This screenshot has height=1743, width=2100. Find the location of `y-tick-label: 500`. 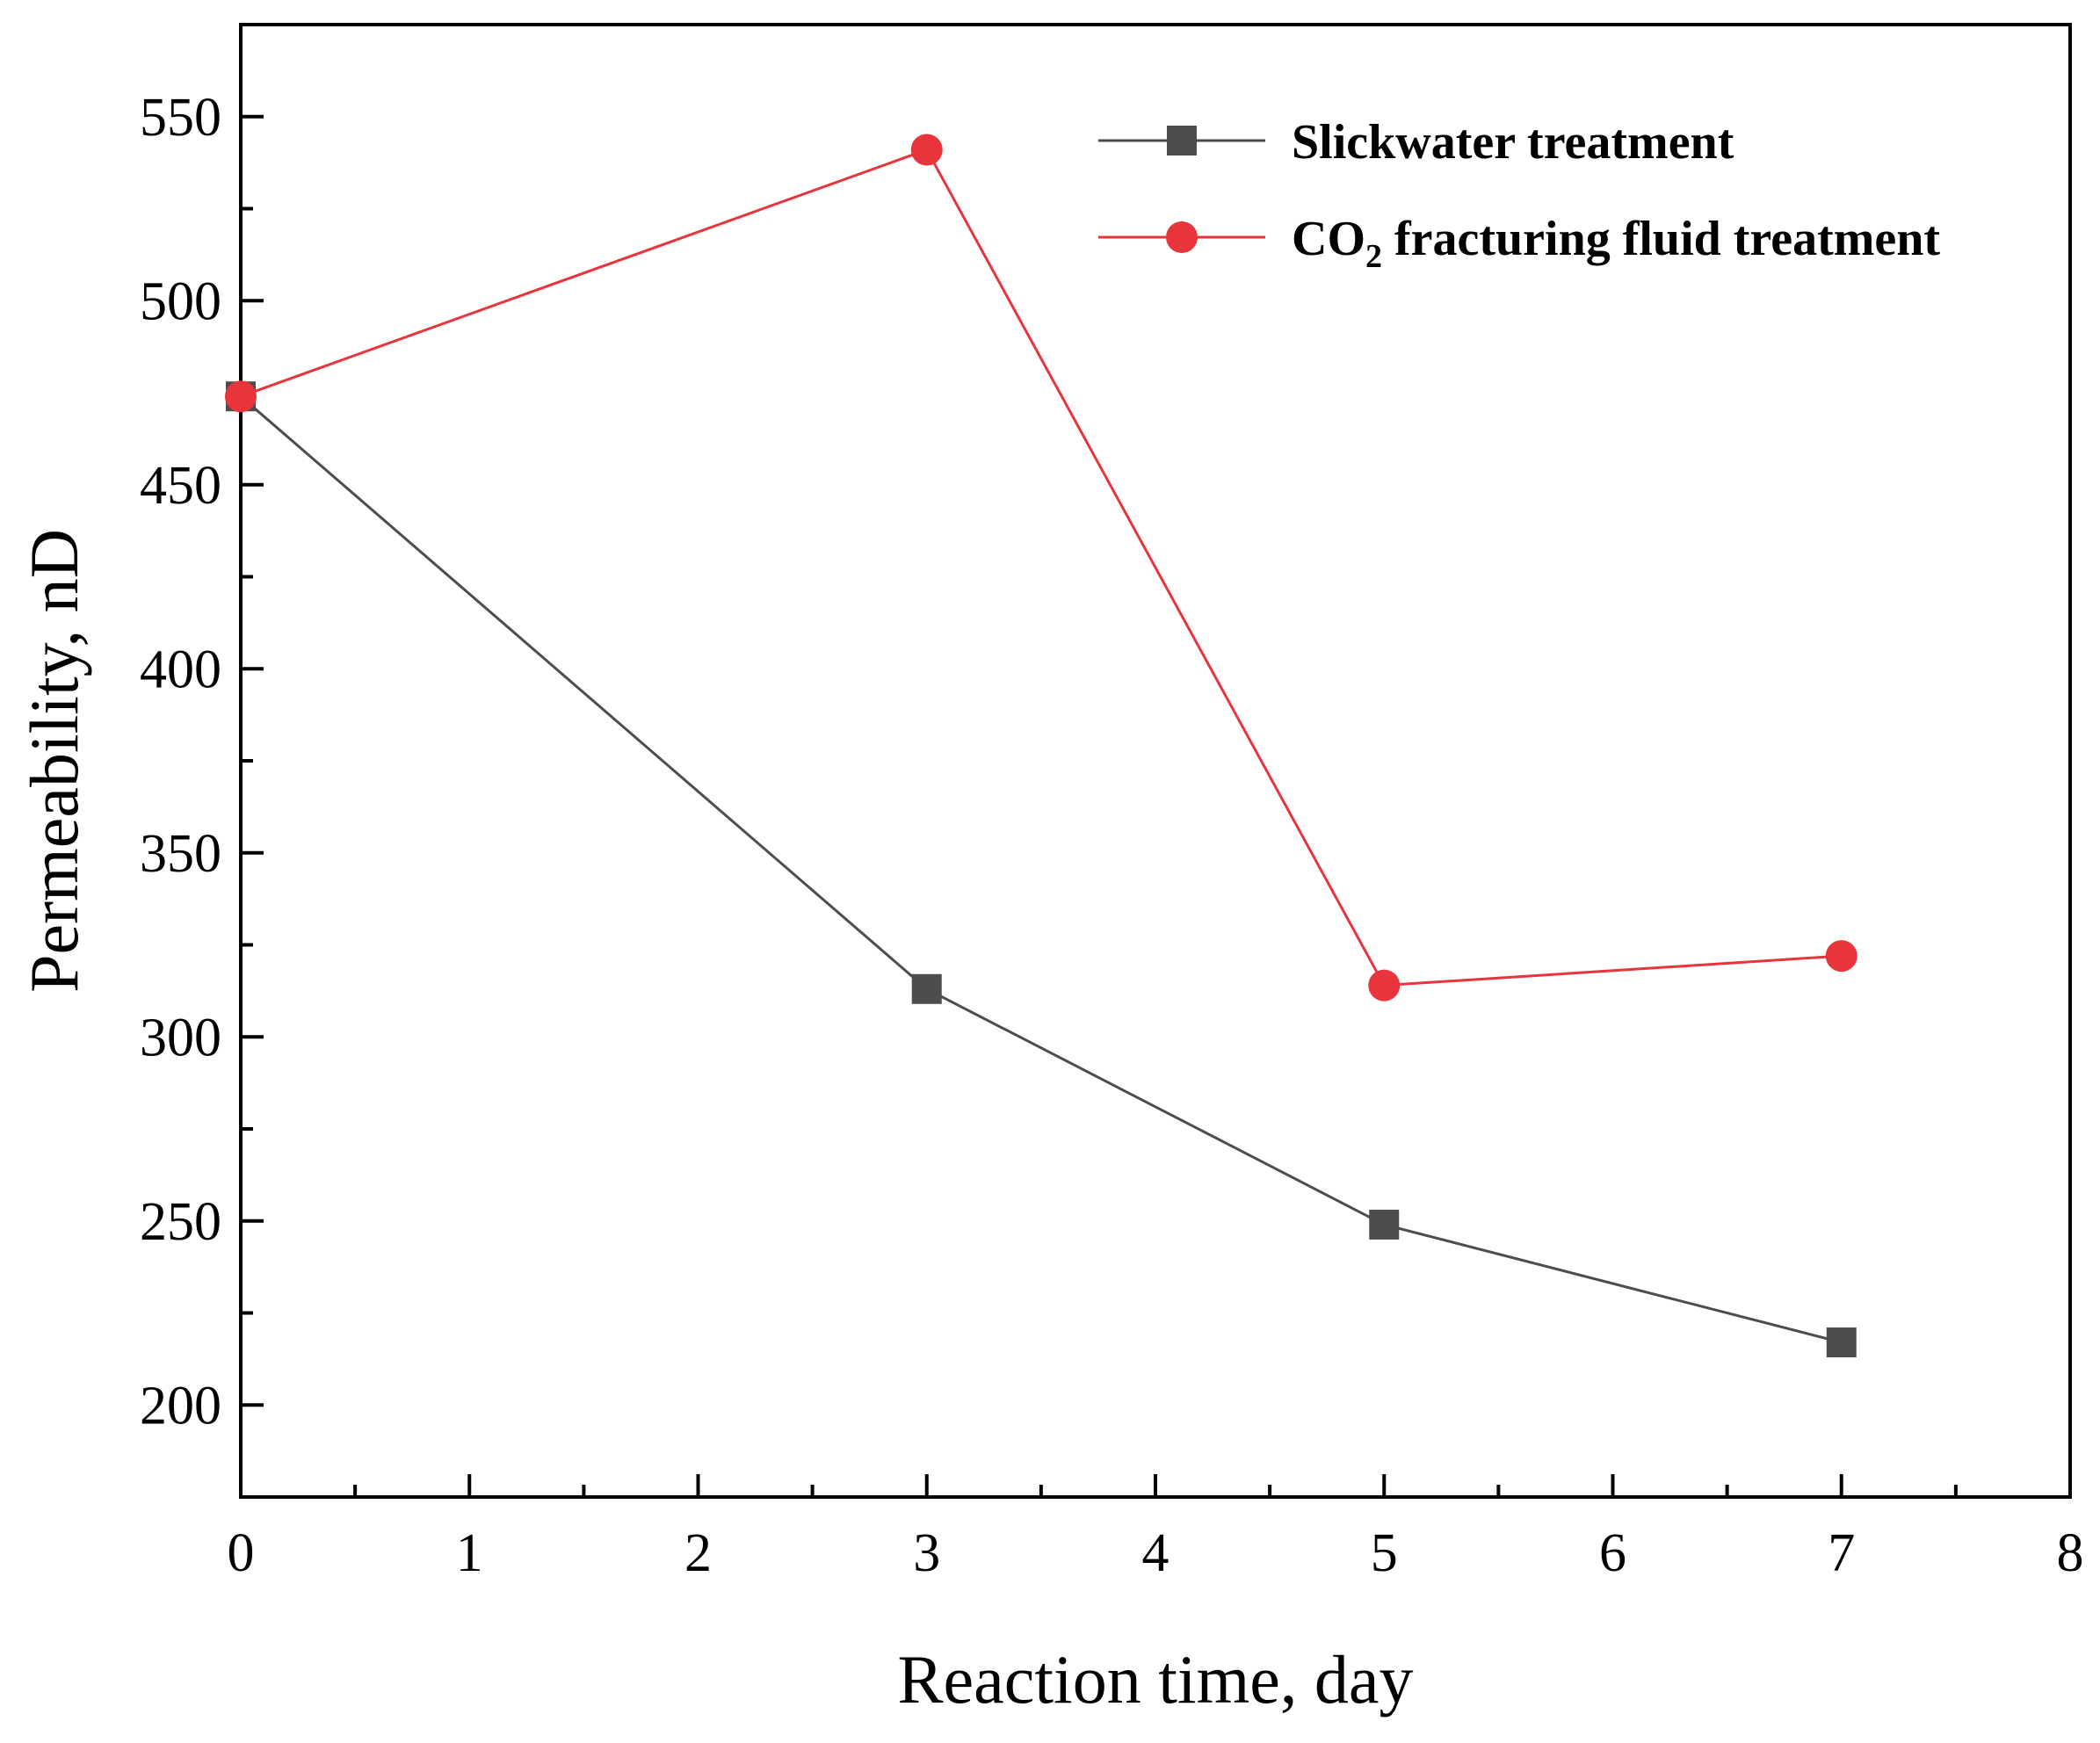

y-tick-label: 500 is located at coordinates (180, 301).